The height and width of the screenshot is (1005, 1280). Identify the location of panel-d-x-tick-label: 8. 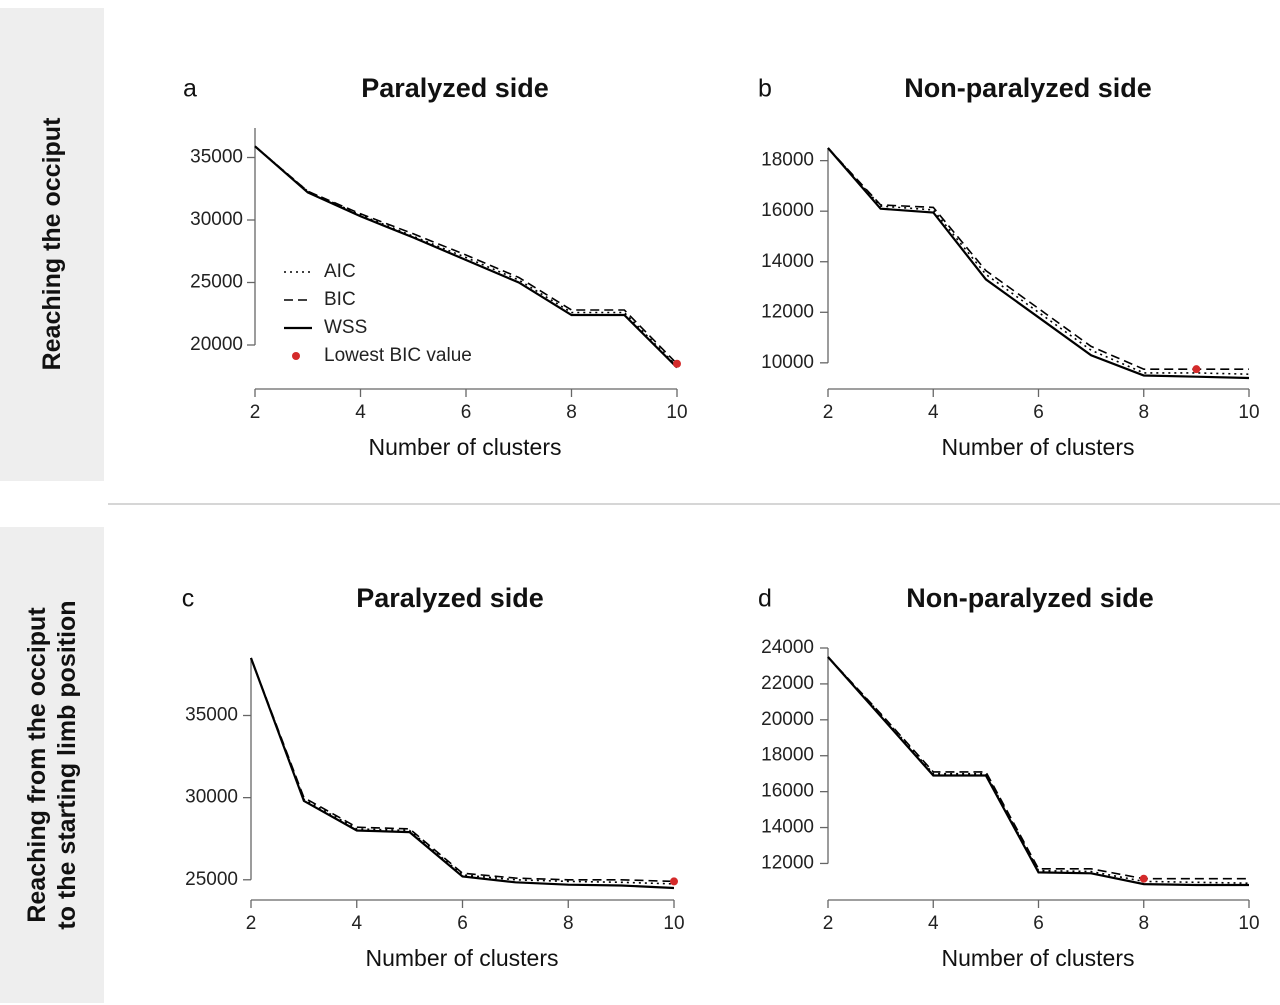
(1143, 923).